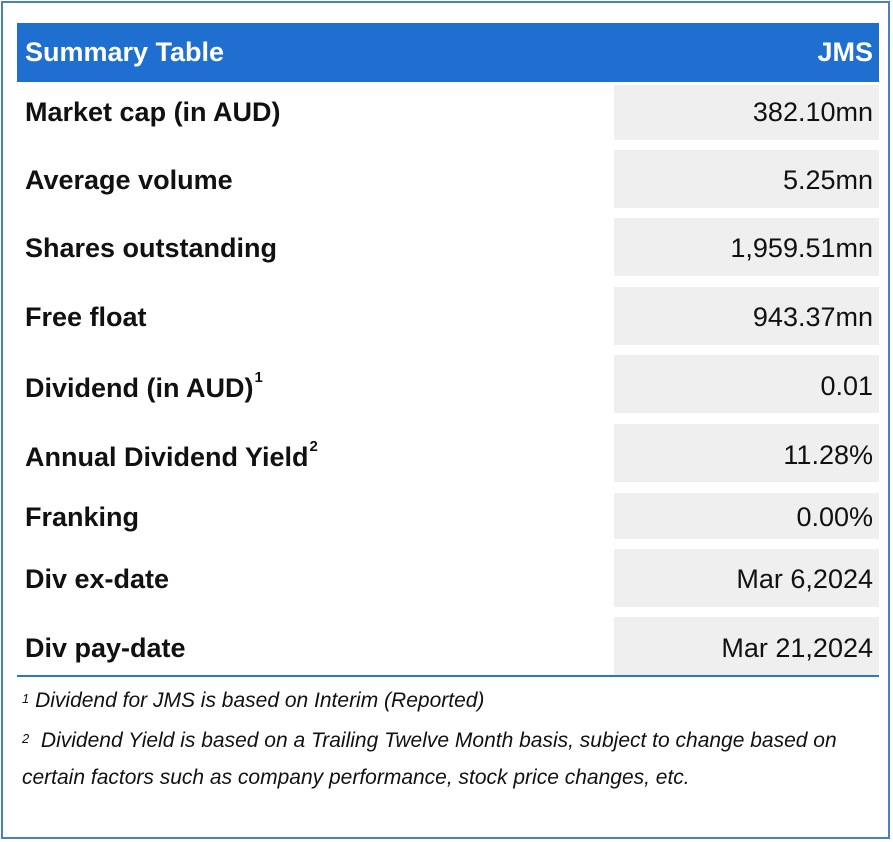 This screenshot has width=893, height=842. What do you see at coordinates (448, 179) in the screenshot?
I see `table-row-average-volume: Average volume 5.25mn` at bounding box center [448, 179].